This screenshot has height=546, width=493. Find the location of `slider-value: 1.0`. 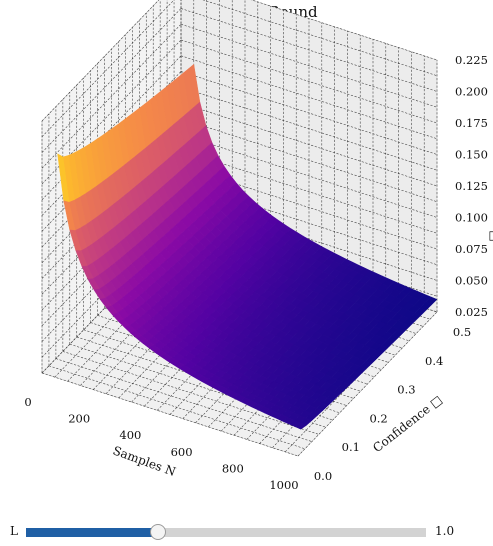

slider-value: 1.0 is located at coordinates (445, 531).